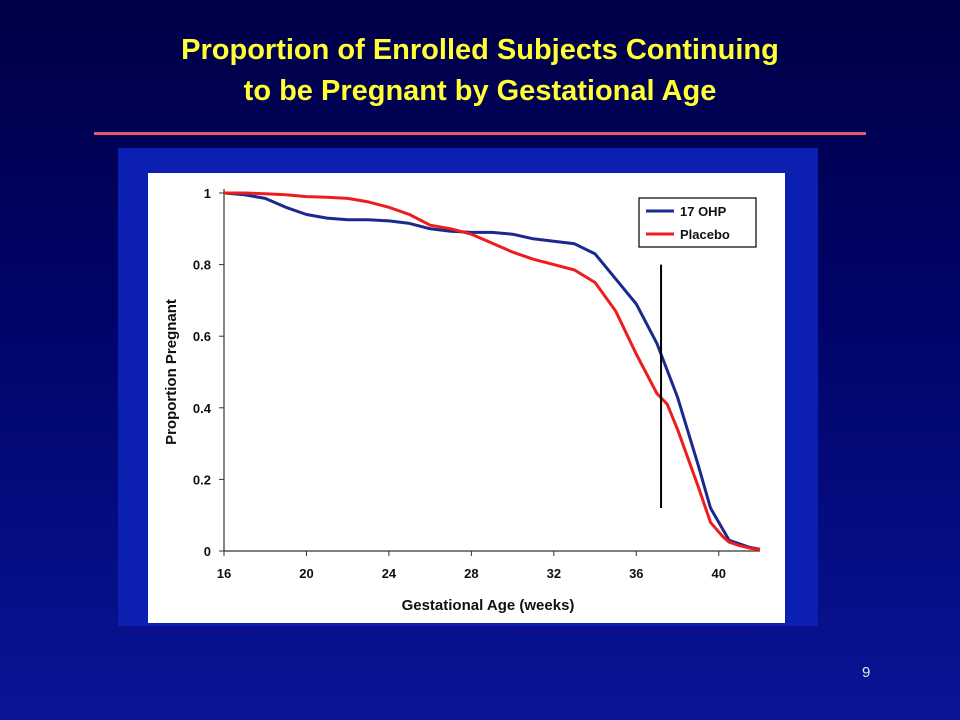 This screenshot has height=720, width=960. Describe the element at coordinates (866, 672) in the screenshot. I see `page-number: 9` at that location.